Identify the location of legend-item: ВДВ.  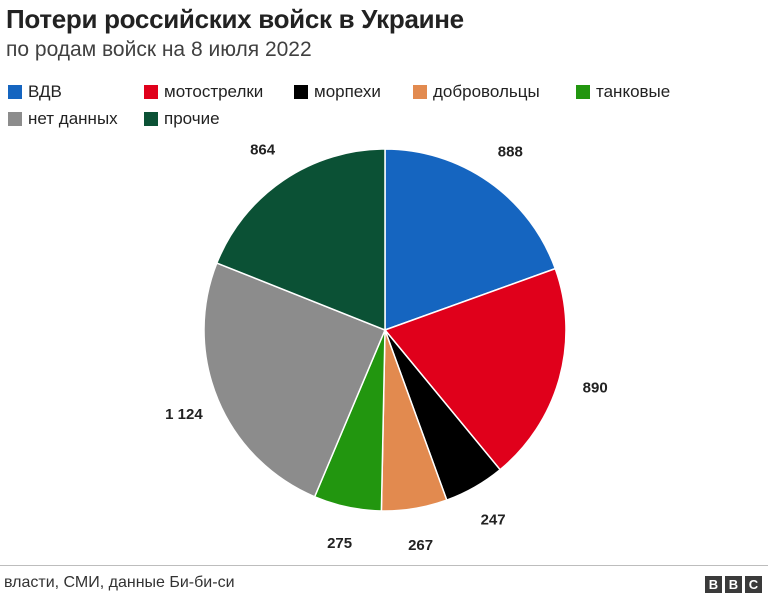
(35, 92).